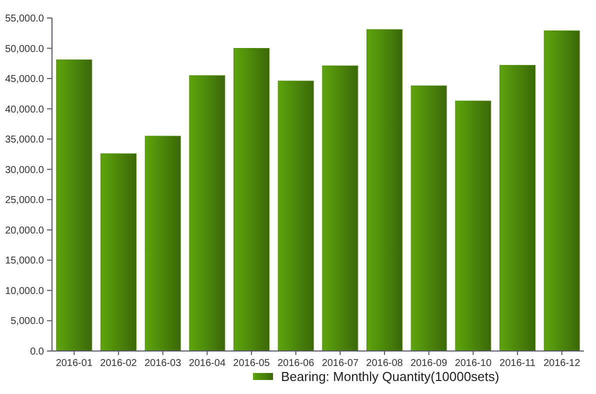 This screenshot has width=596, height=394. Describe the element at coordinates (37, 352) in the screenshot. I see `y-tick-label: 0.0` at that location.